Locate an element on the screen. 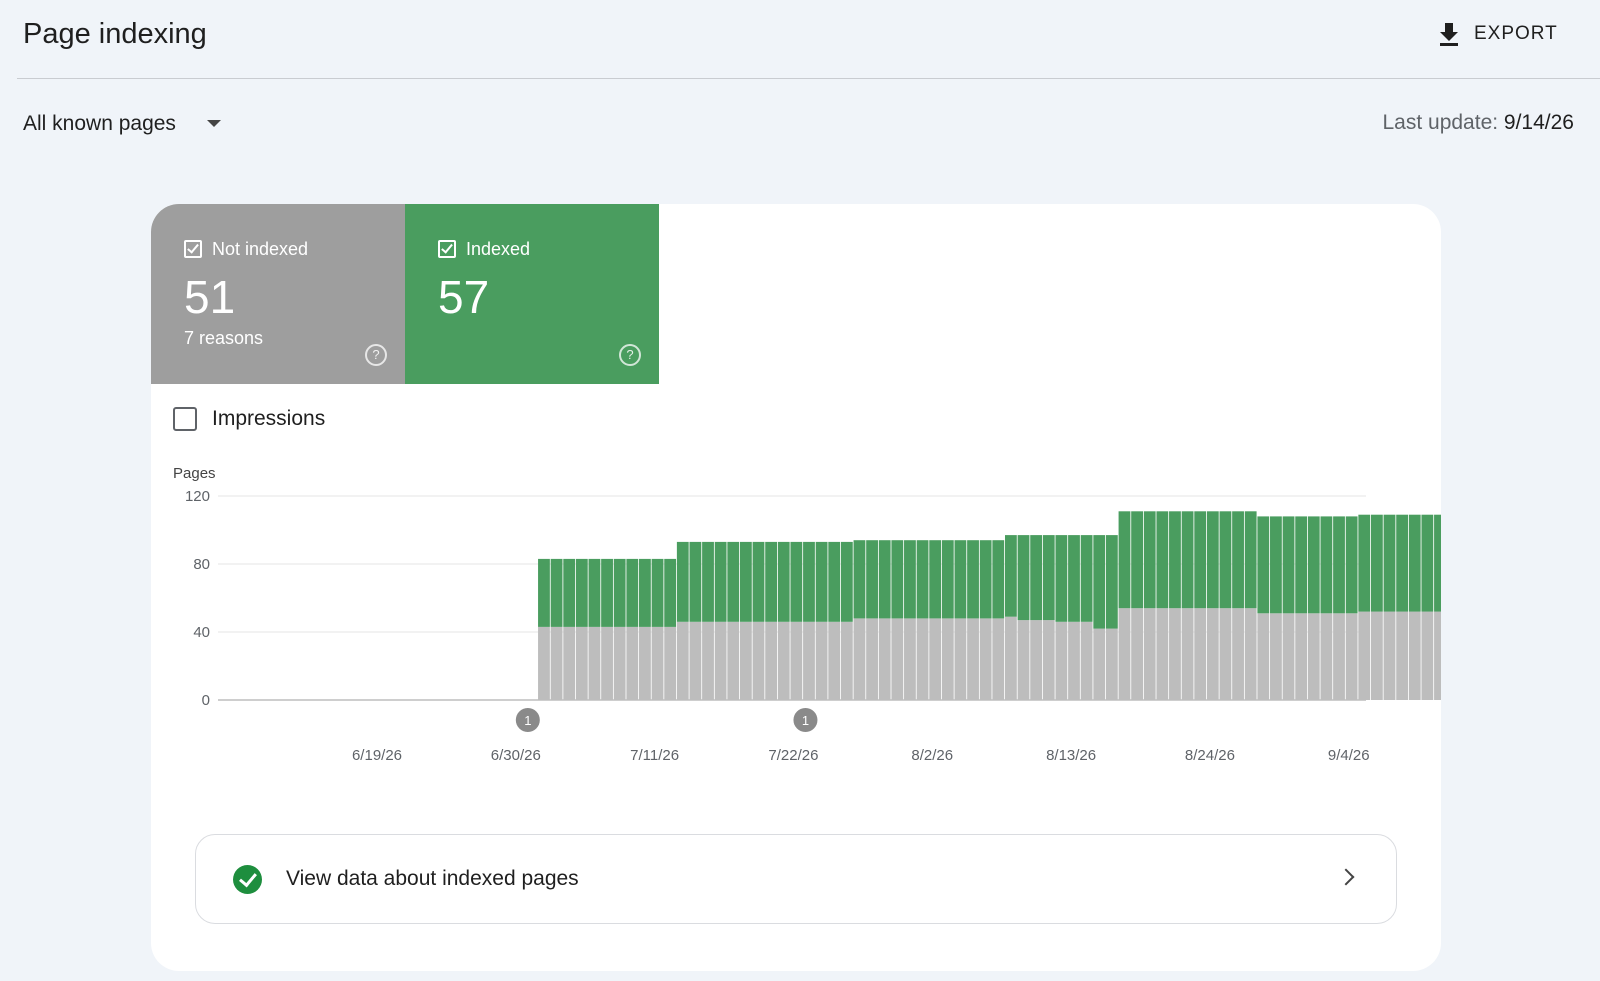  view-indexed-pages-link: View data about indexed pages is located at coordinates (796, 879).